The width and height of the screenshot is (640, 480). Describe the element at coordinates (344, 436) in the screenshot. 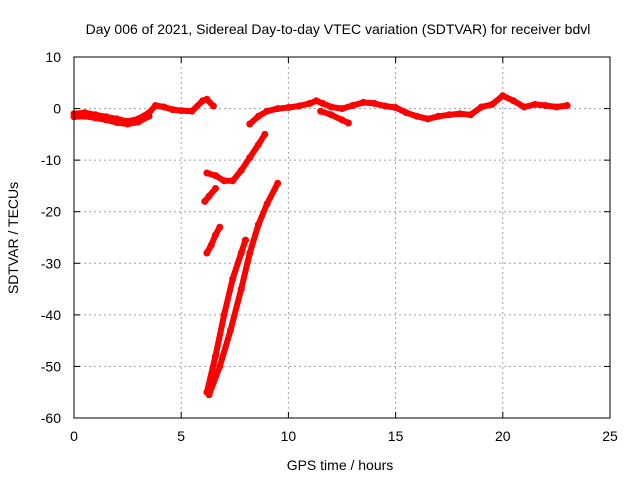

I see `x-tick-labels: 0 5 10 15 20 25` at that location.